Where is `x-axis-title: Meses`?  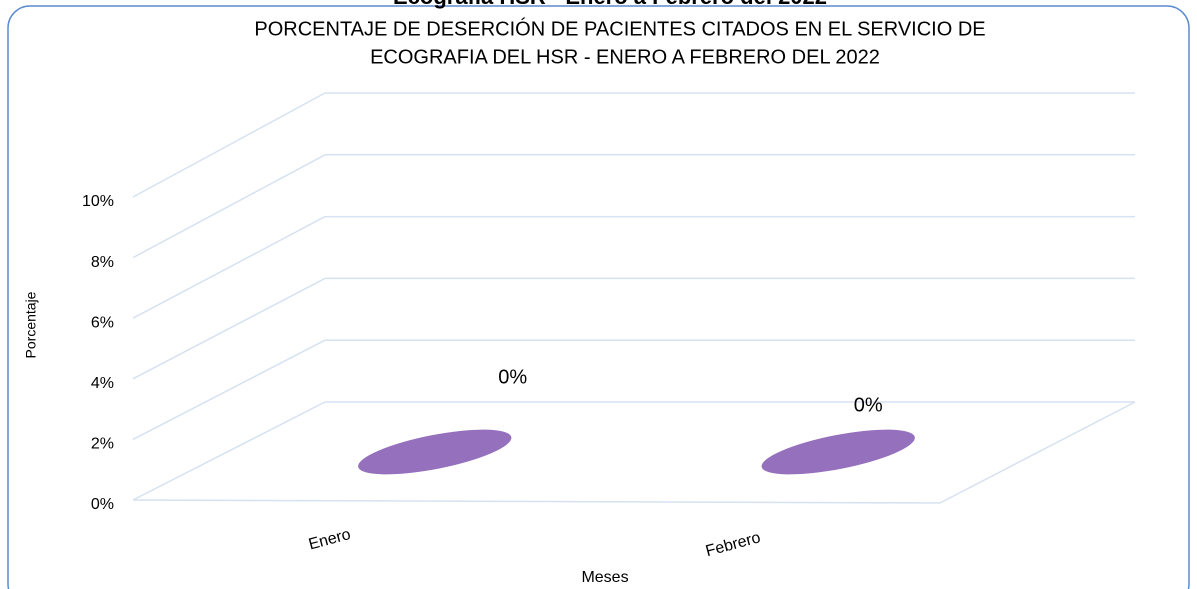
x-axis-title: Meses is located at coordinates (604, 577).